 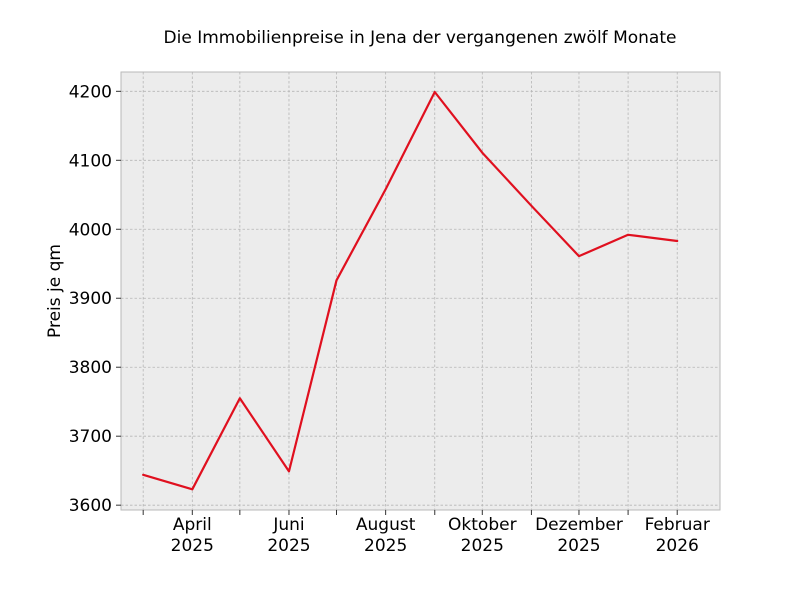 I want to click on x-tick-label-month: Februar, so click(x=677, y=525).